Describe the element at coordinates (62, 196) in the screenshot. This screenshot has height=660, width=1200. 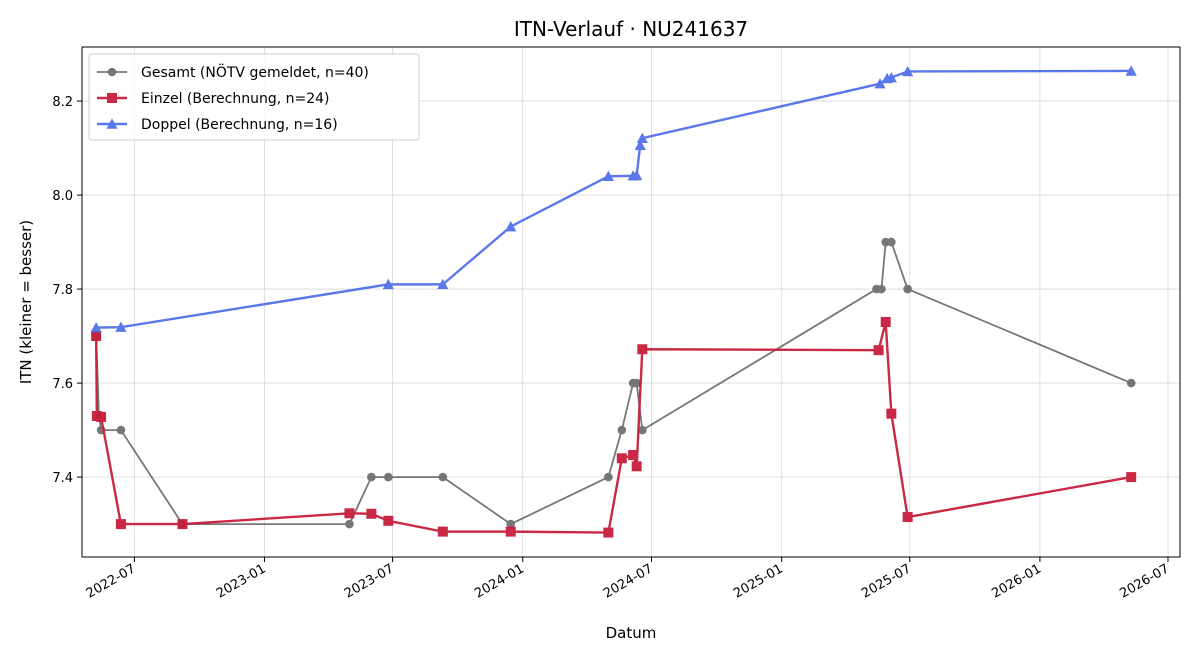
I see `y-tick-label: 8.0` at that location.